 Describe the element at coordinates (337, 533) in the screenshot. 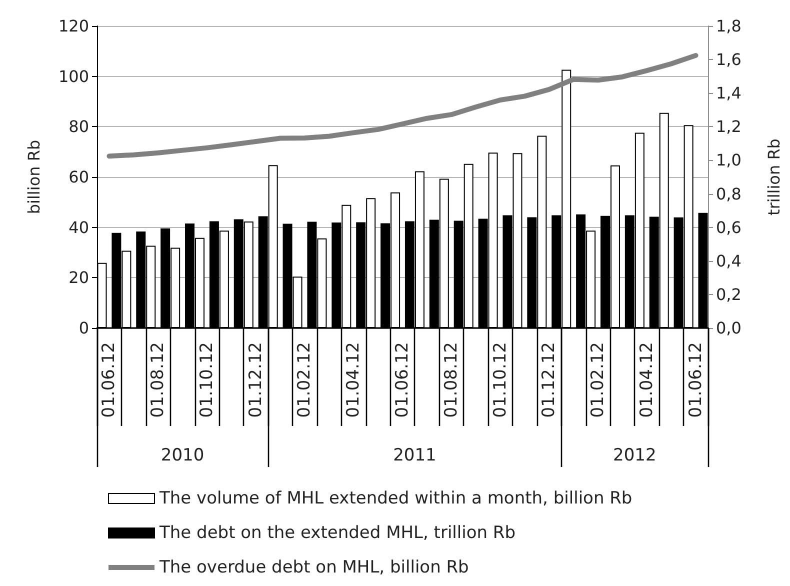

I see `legend-label: The debt on the extended MHL, trillion Rb` at that location.